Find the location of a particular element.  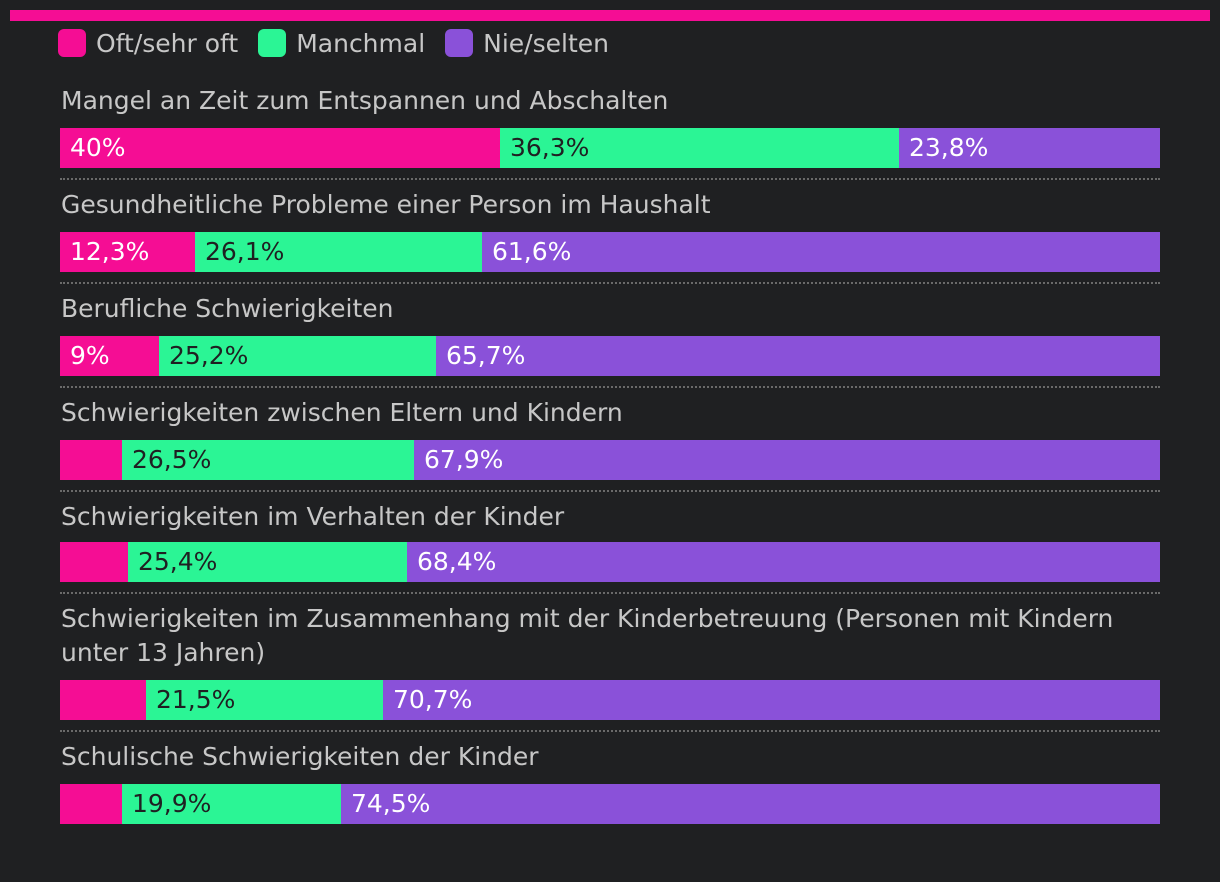

row-title: Schulische Schwierigkeiten der Kinder is located at coordinates (300, 756).